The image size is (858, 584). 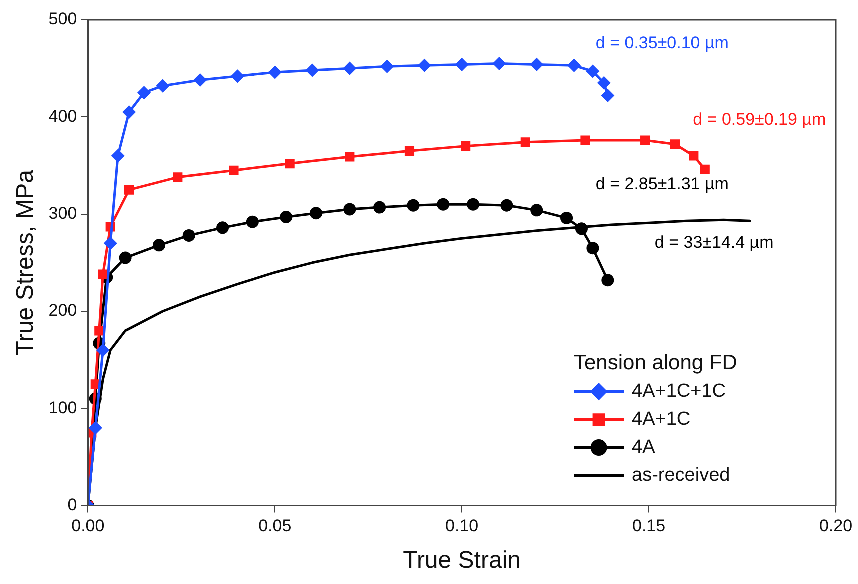 I want to click on annotation: d = 0.59±0.19 µm, so click(x=759, y=120).